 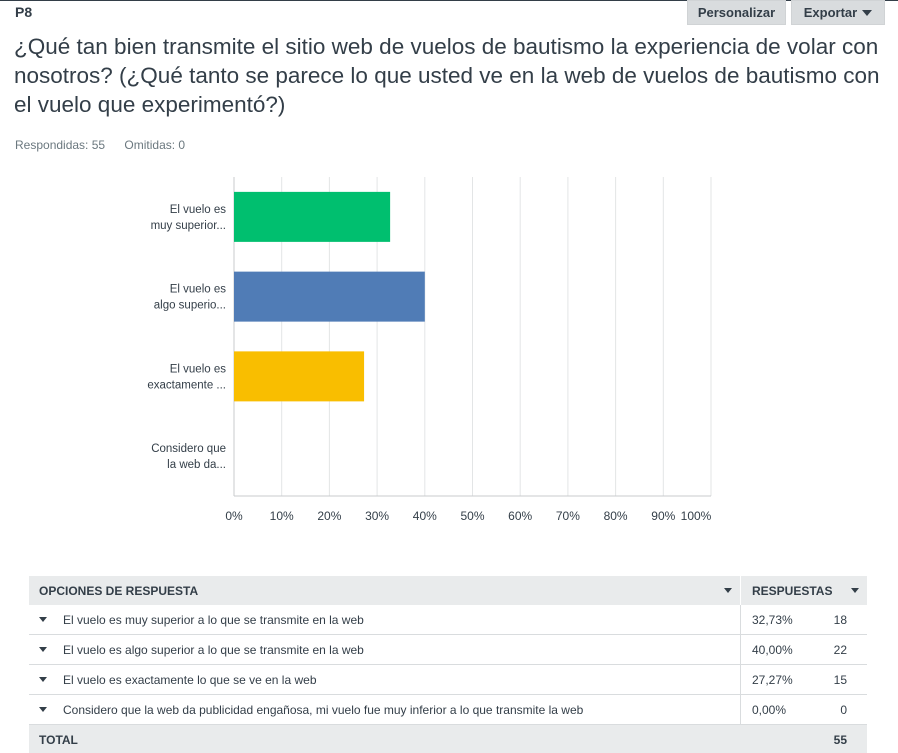 I want to click on x-tick-label: 70%, so click(x=568, y=516).